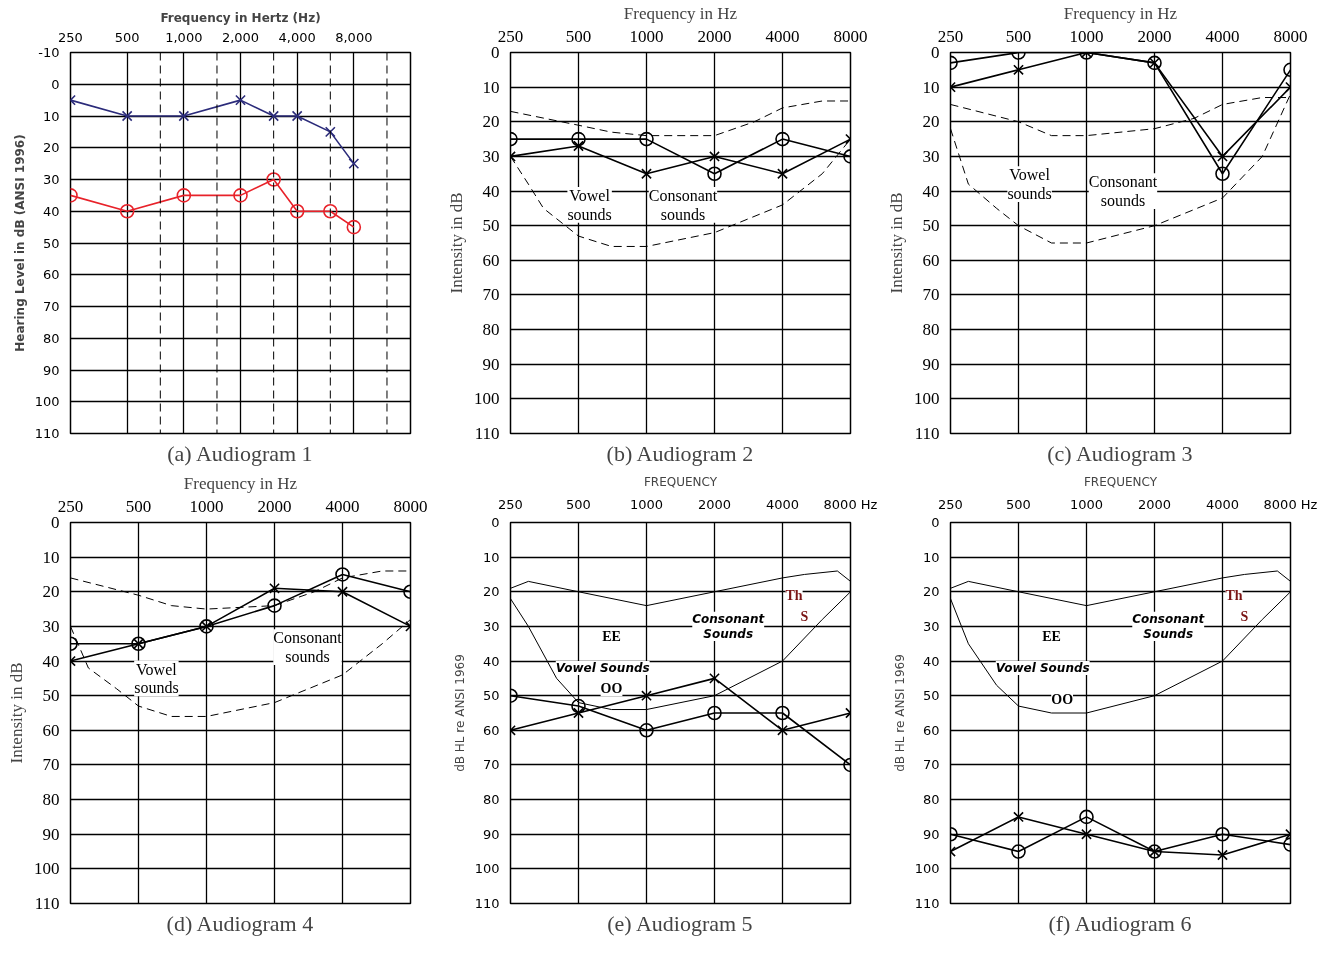 This screenshot has height=964, width=1320. Describe the element at coordinates (297, 37) in the screenshot. I see `x-tick-label: 4,000` at that location.